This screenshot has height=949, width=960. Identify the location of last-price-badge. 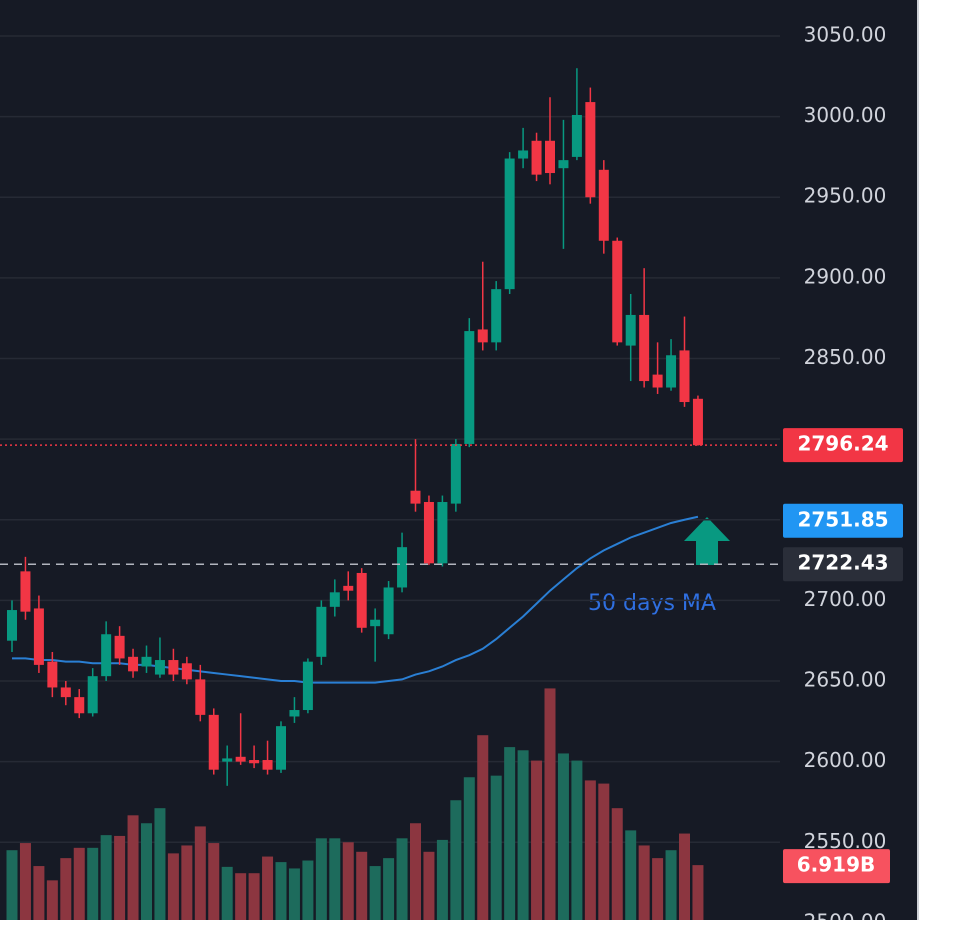
(843, 445).